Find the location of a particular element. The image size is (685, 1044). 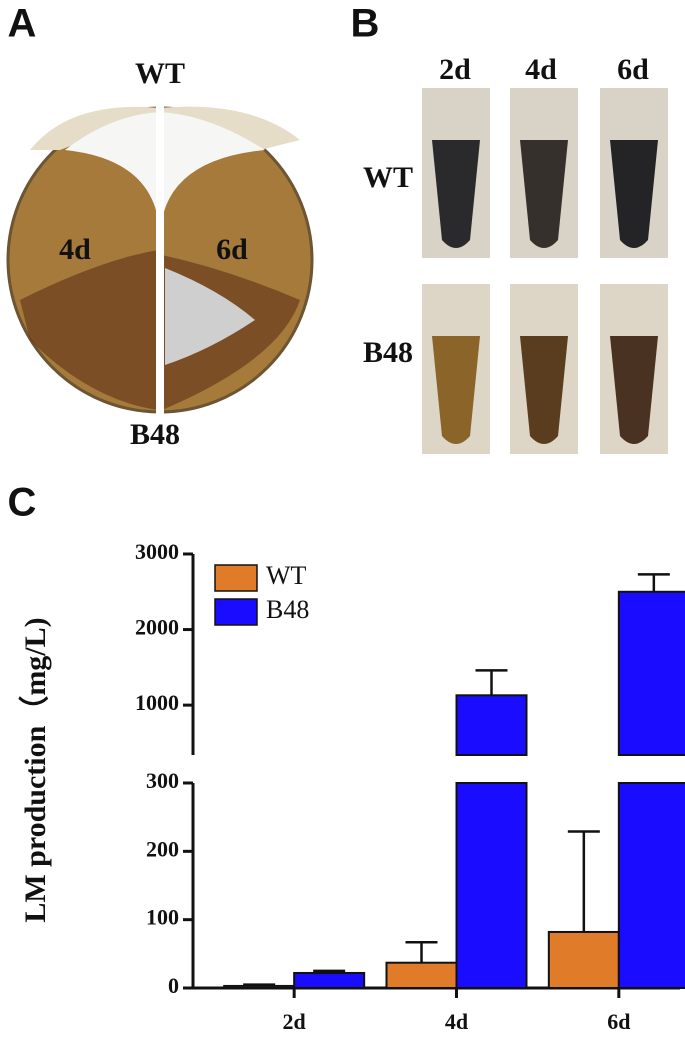

legend-label: WT is located at coordinates (286, 575).